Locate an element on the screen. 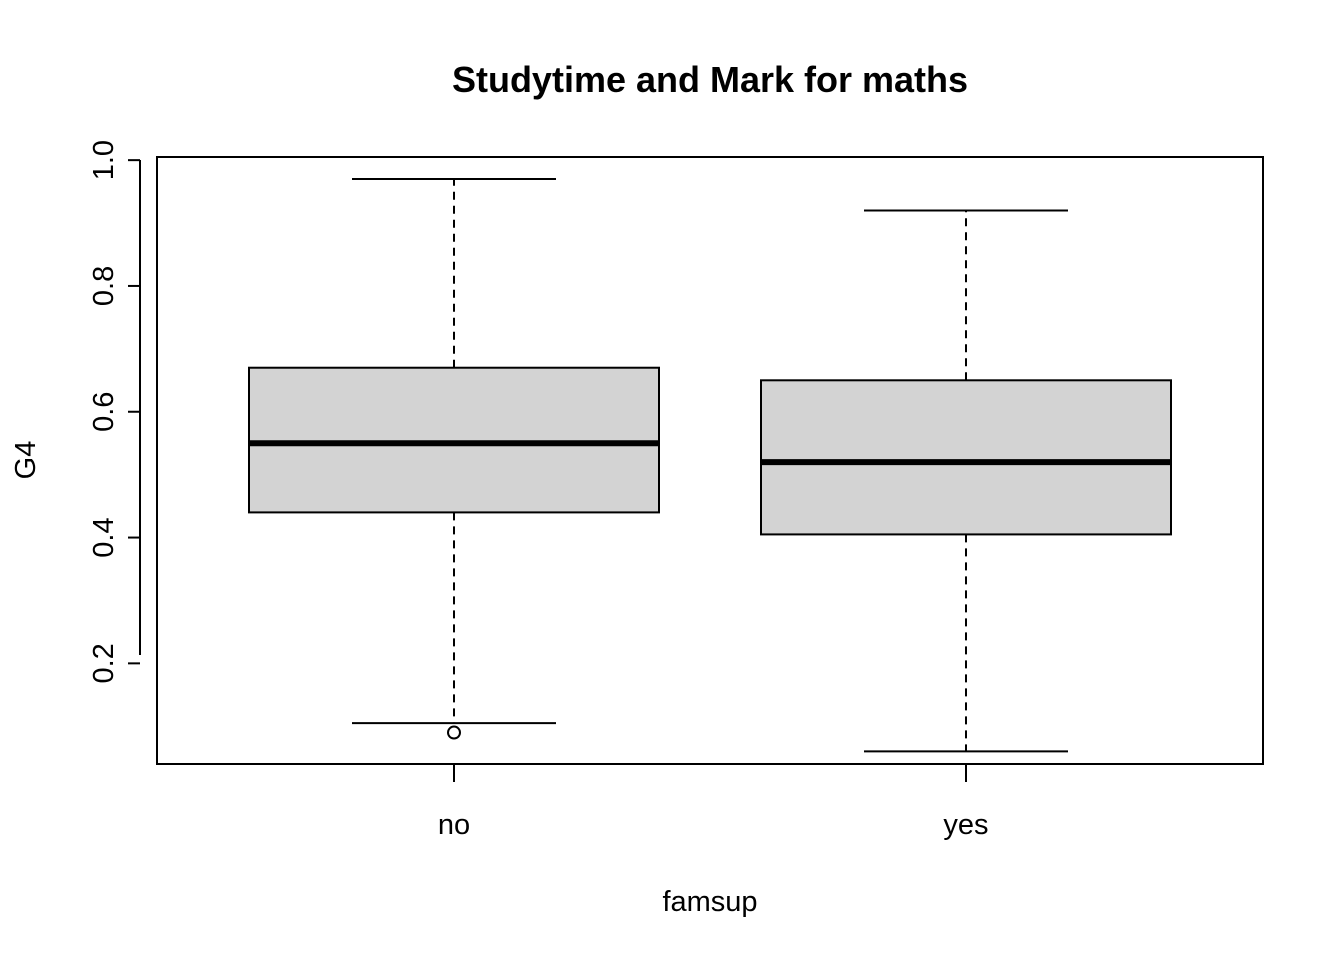  y-axis-label: G4 is located at coordinates (26, 460).